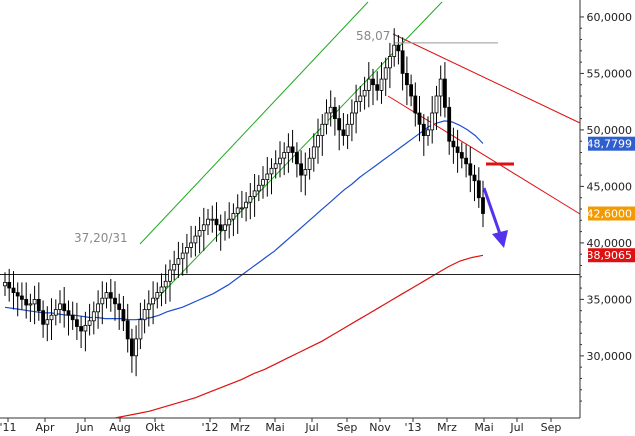  I want to click on x-tick-label: '12, so click(209, 427).